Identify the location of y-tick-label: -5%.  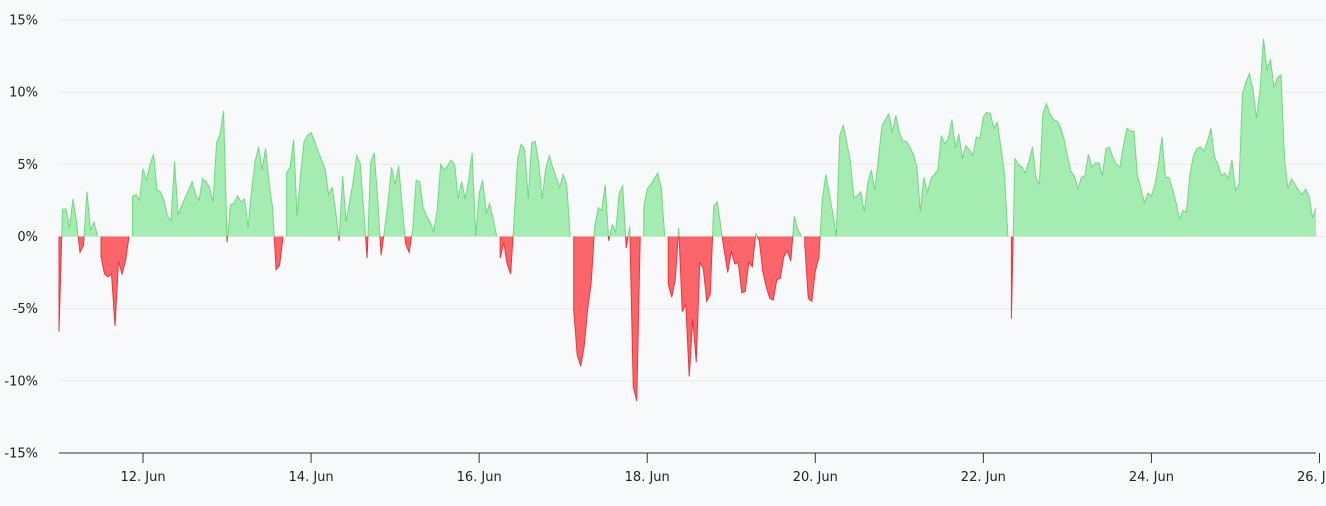
(25, 309).